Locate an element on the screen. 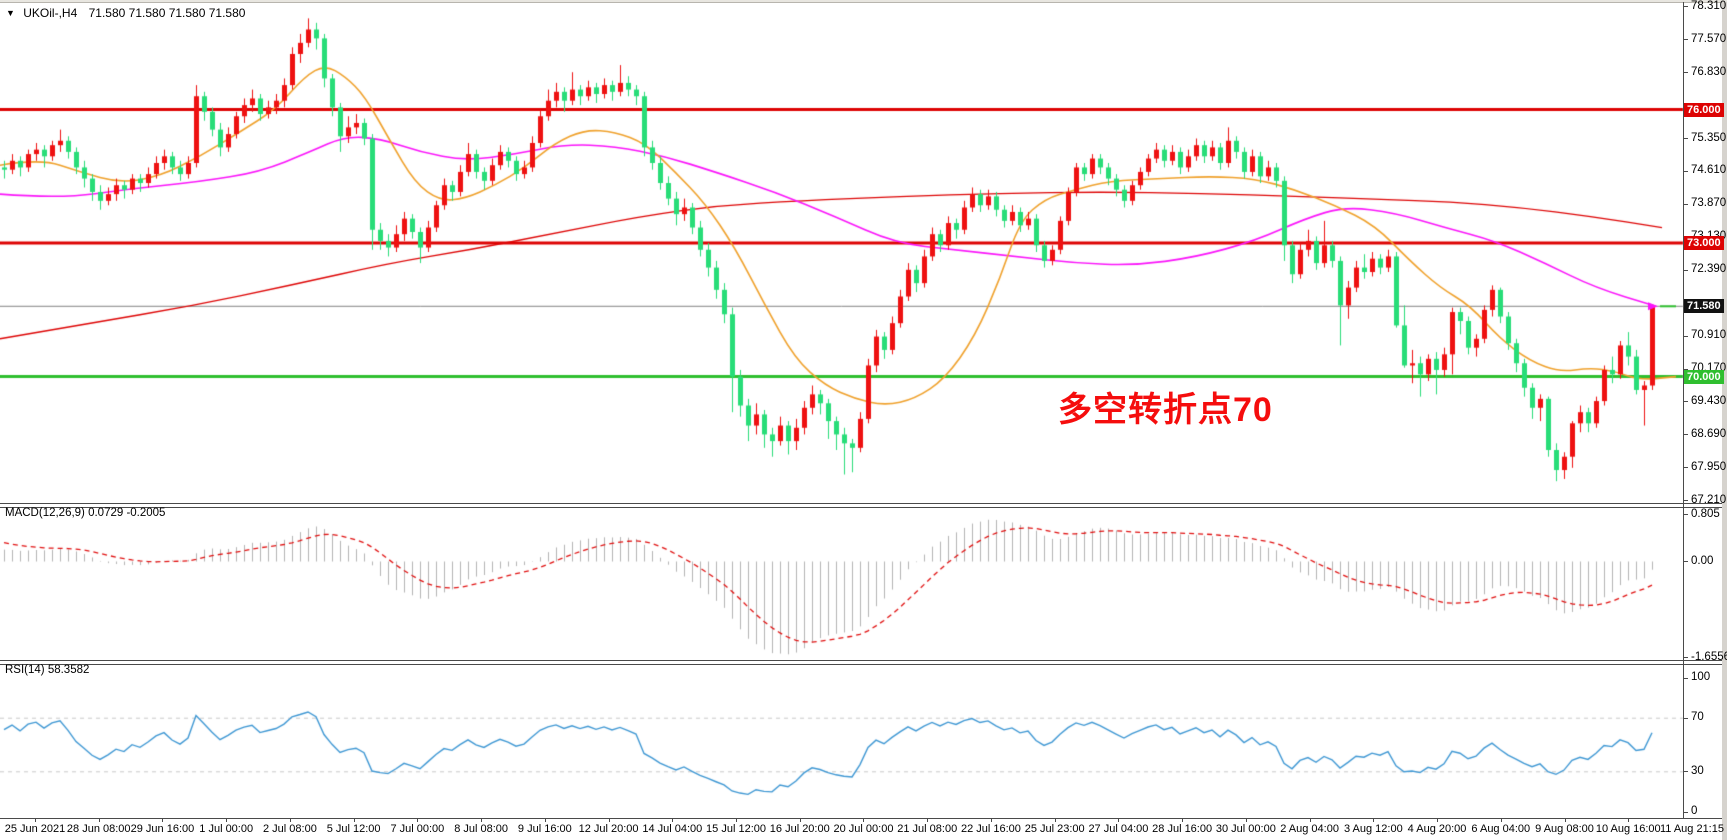 This screenshot has width=1727, height=840. time-axis-label: 20 Jul 00:00 is located at coordinates (863, 829).